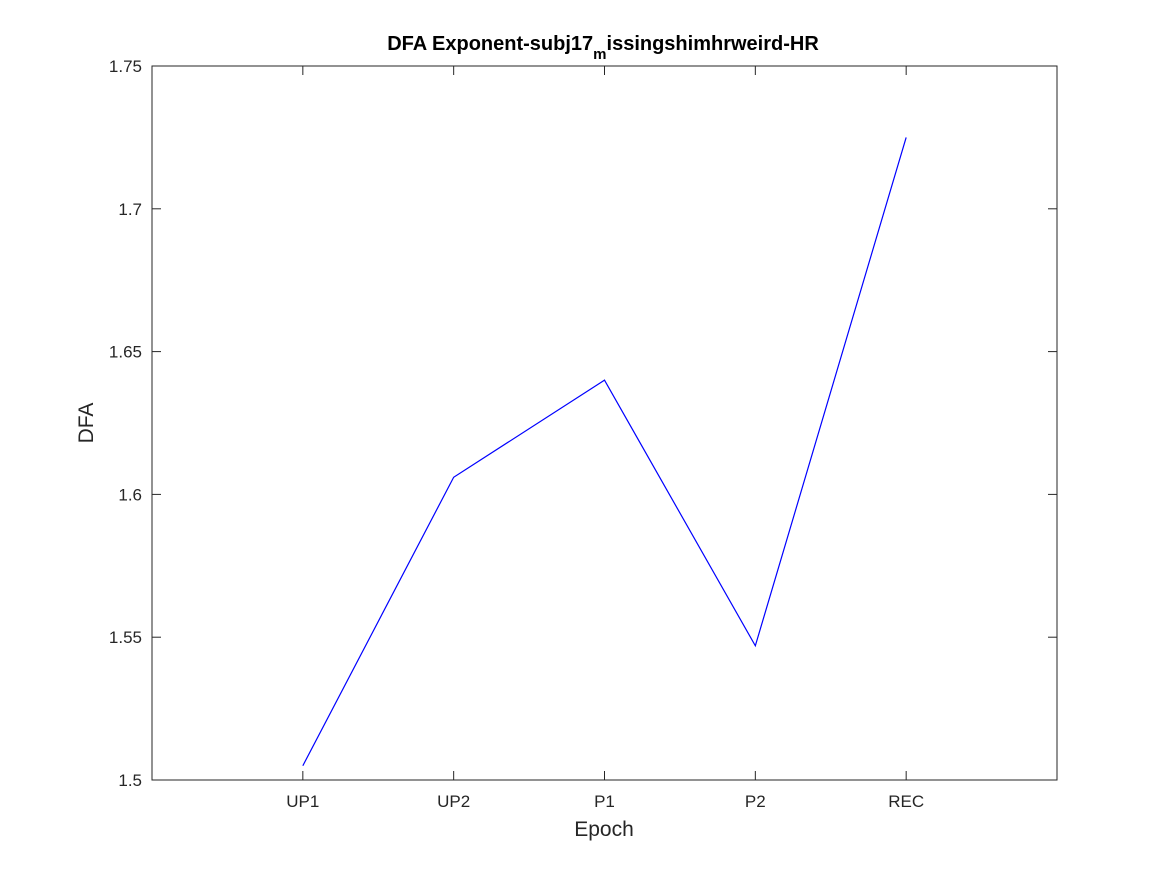  What do you see at coordinates (125, 352) in the screenshot?
I see `y-tick-label: 1.65` at bounding box center [125, 352].